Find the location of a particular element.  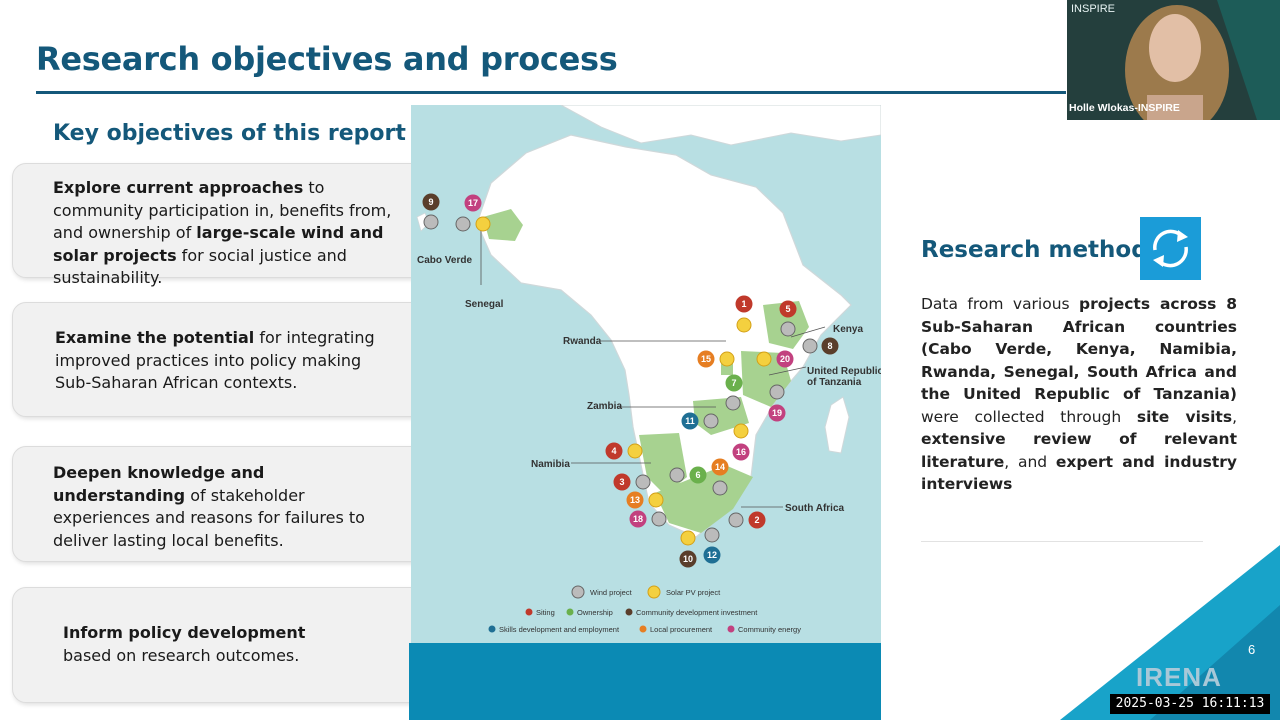

label-rwanda: Rwanda is located at coordinates (582, 341).